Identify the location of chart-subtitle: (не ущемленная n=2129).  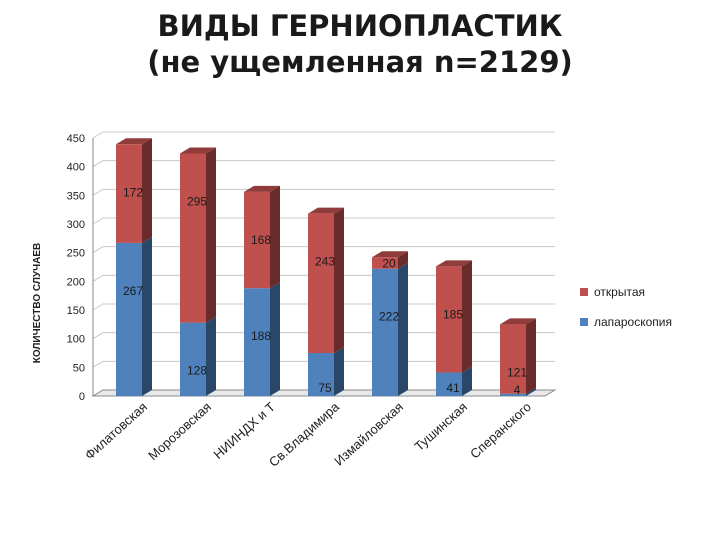
(360, 62).